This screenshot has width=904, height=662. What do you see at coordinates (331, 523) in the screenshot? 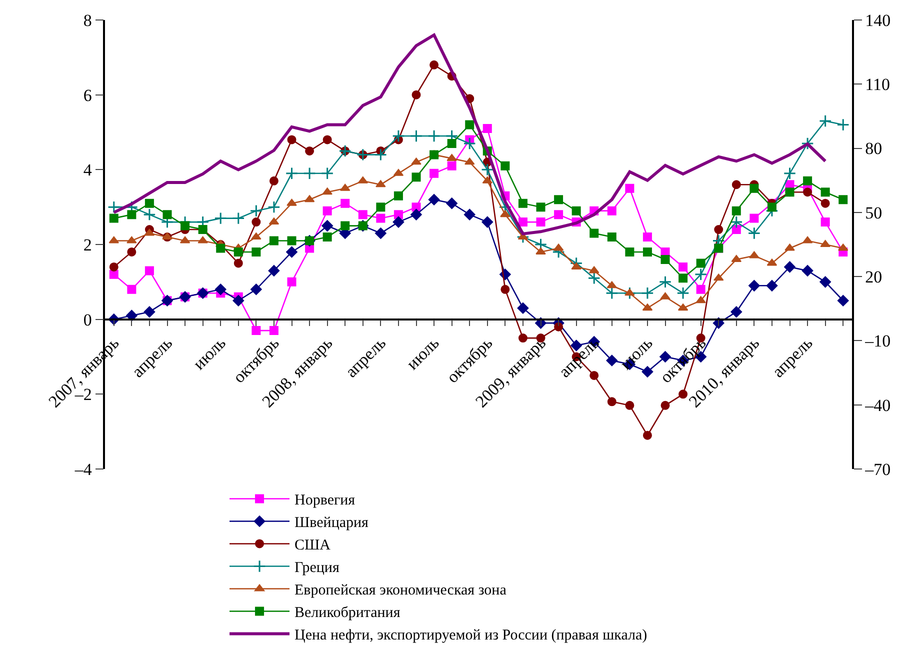
I see `legend-label: Швейцария` at bounding box center [331, 523].